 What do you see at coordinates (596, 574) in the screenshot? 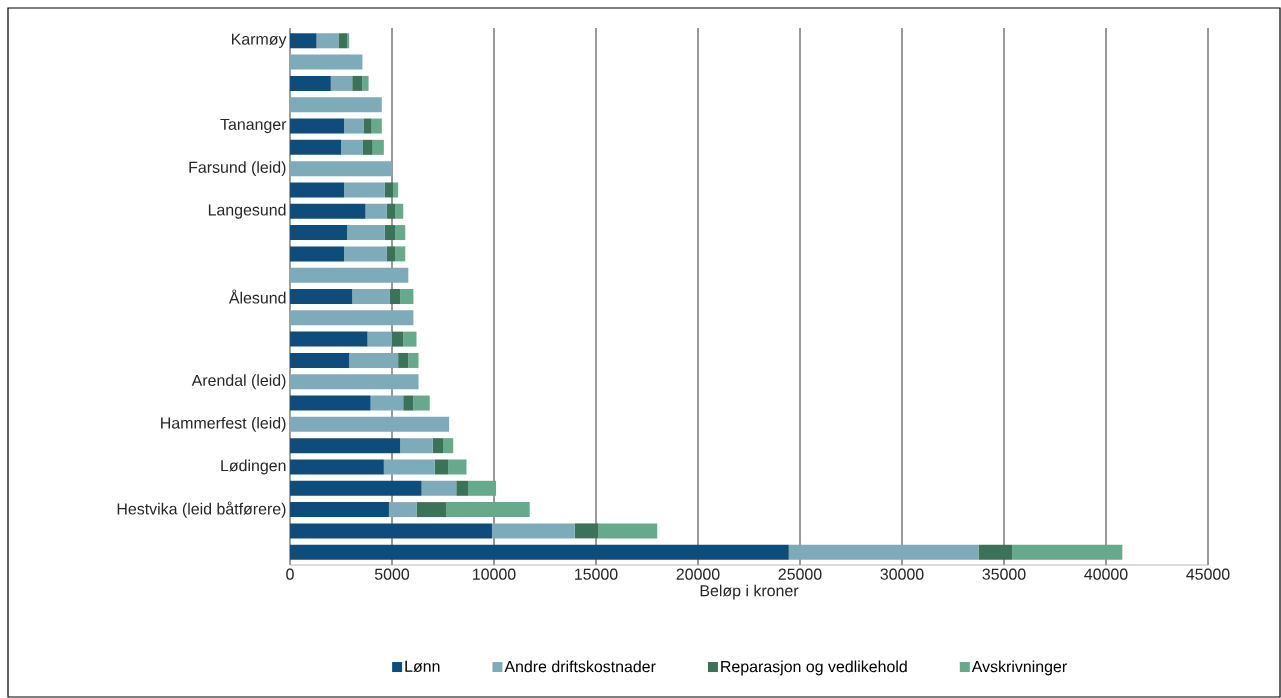
I see `x-tick-label: 15000` at bounding box center [596, 574].